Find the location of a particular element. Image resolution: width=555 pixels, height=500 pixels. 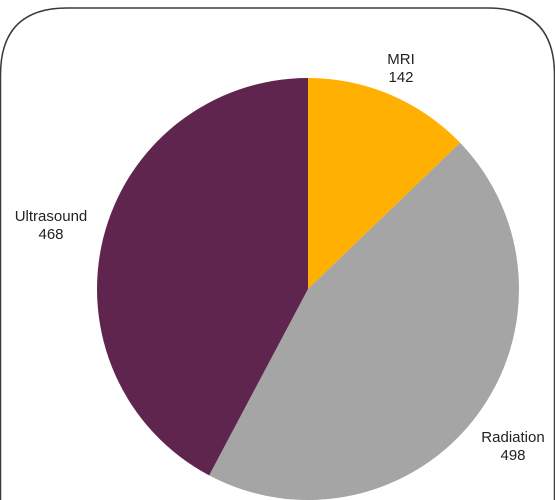

slice-label-mri: MRI is located at coordinates (401, 59).